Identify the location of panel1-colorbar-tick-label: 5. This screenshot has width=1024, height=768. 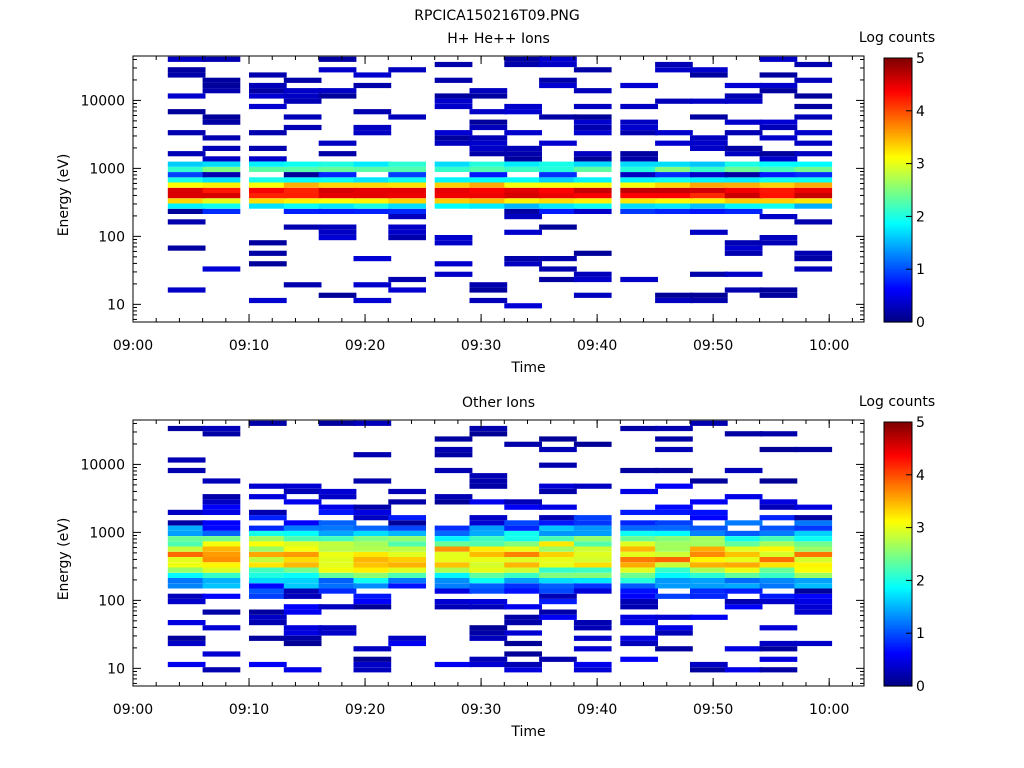
(920, 423).